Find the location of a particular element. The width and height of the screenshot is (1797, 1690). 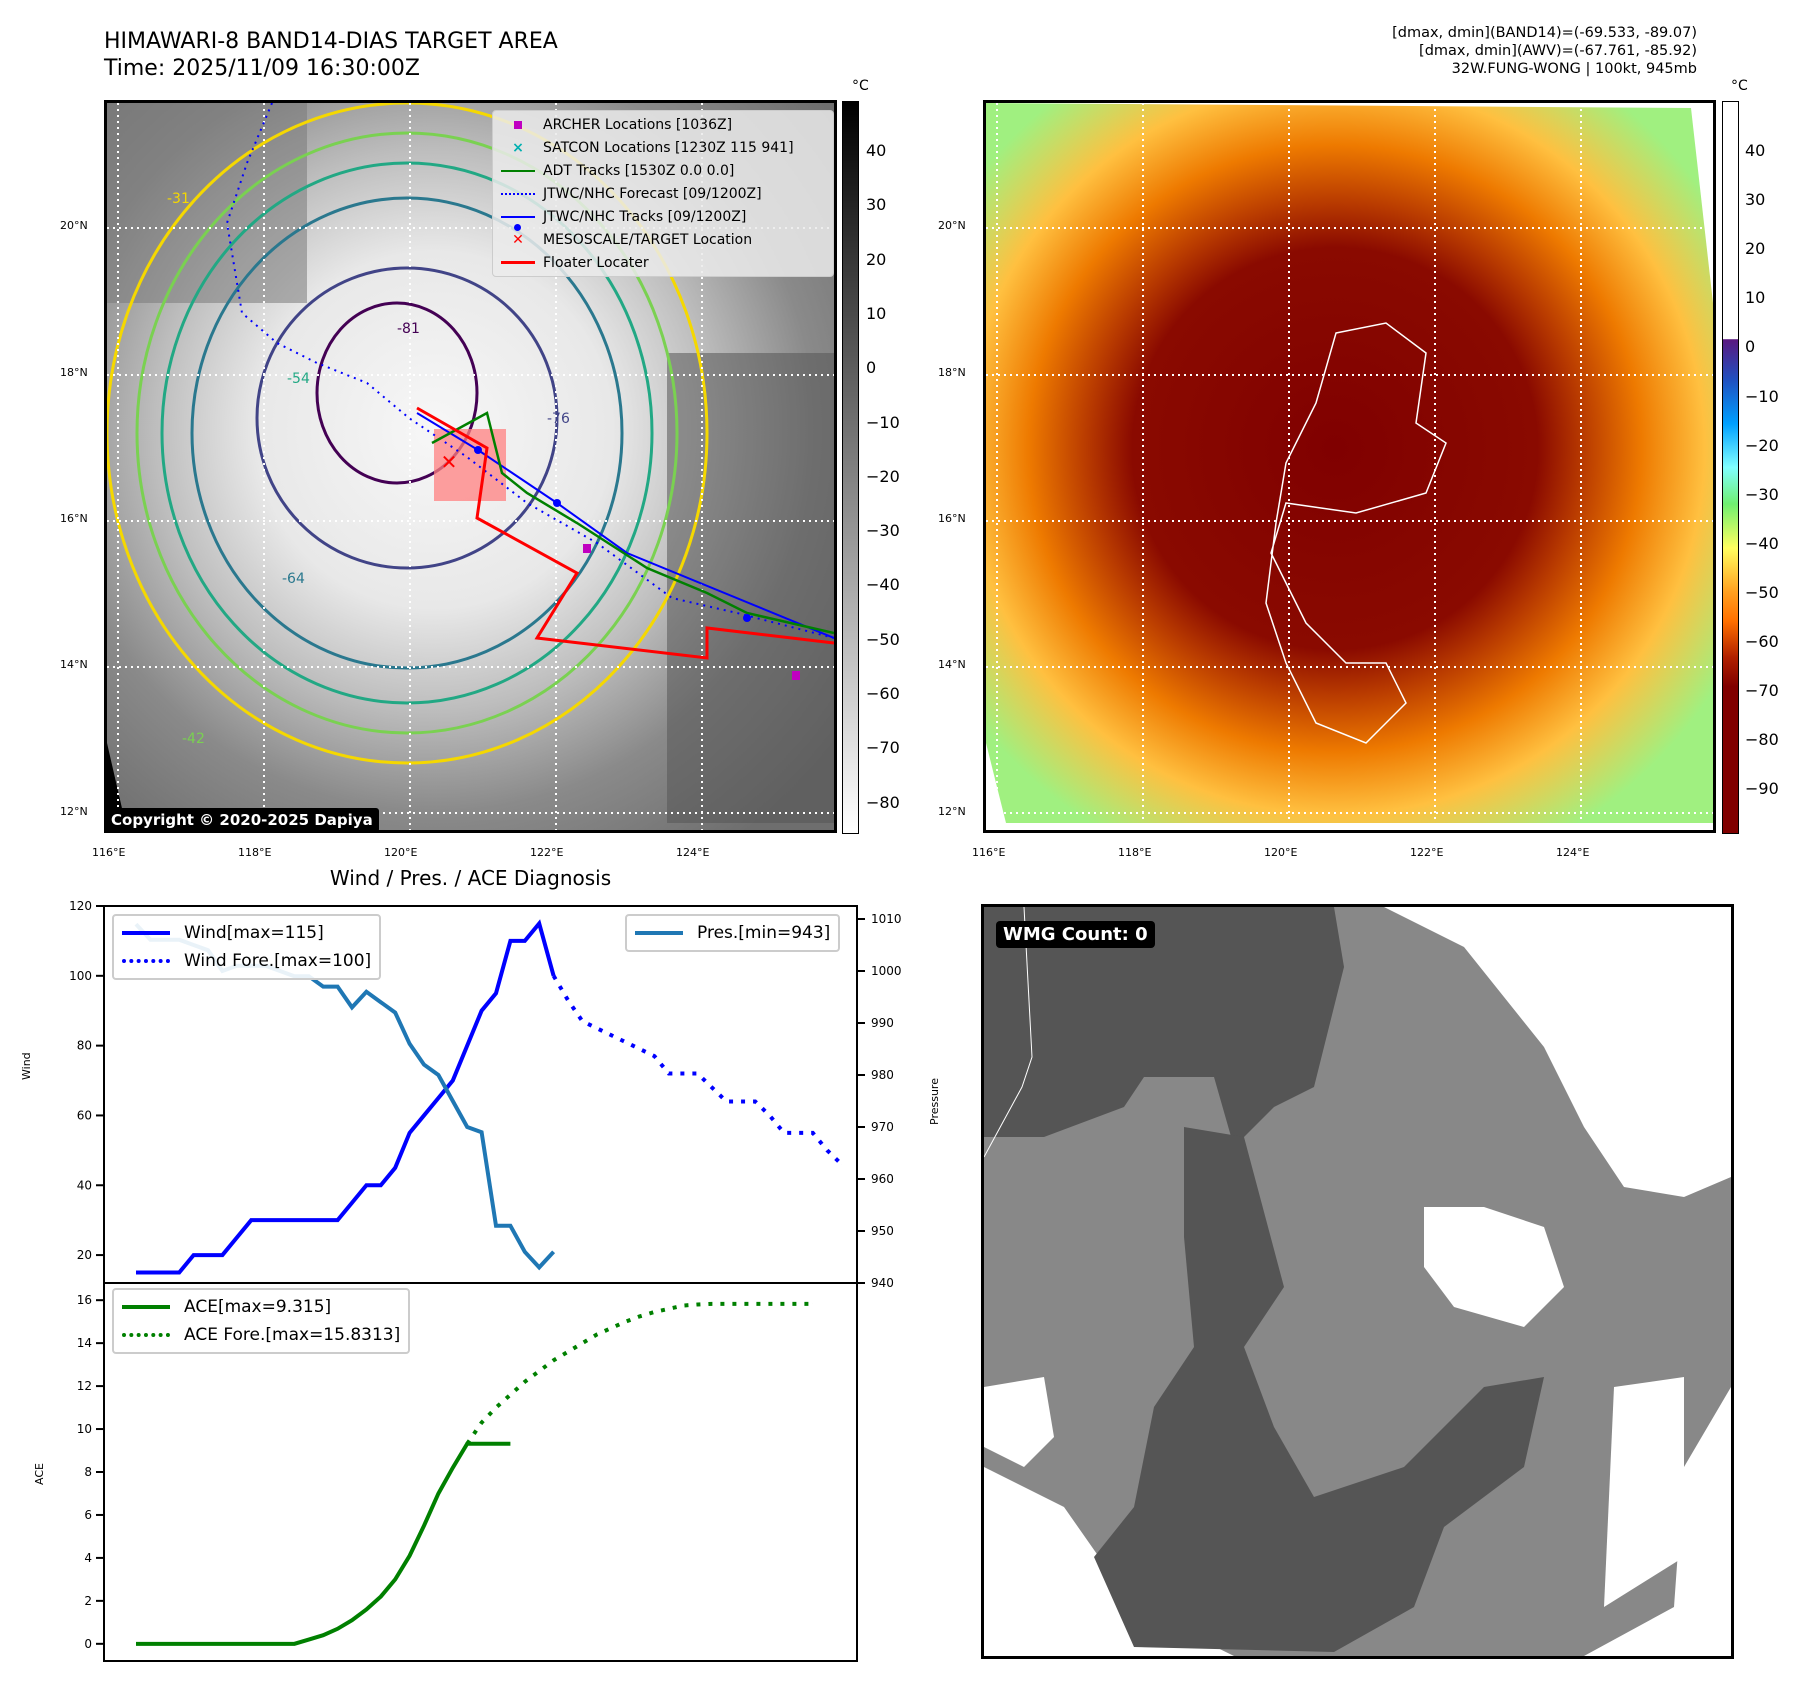

series-line-ace is located at coordinates (323, 1543).